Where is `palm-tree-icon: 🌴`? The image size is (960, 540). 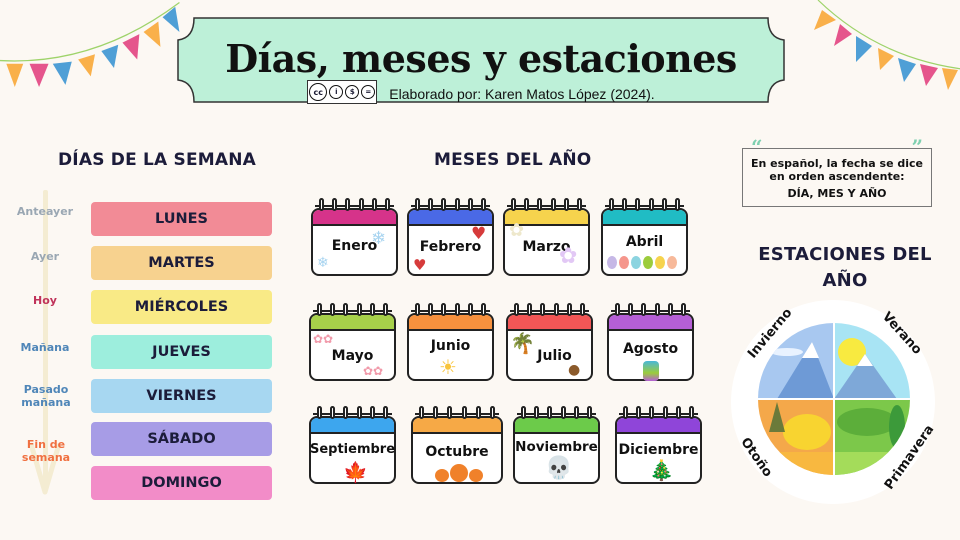 palm-tree-icon: 🌴 is located at coordinates (522, 343).